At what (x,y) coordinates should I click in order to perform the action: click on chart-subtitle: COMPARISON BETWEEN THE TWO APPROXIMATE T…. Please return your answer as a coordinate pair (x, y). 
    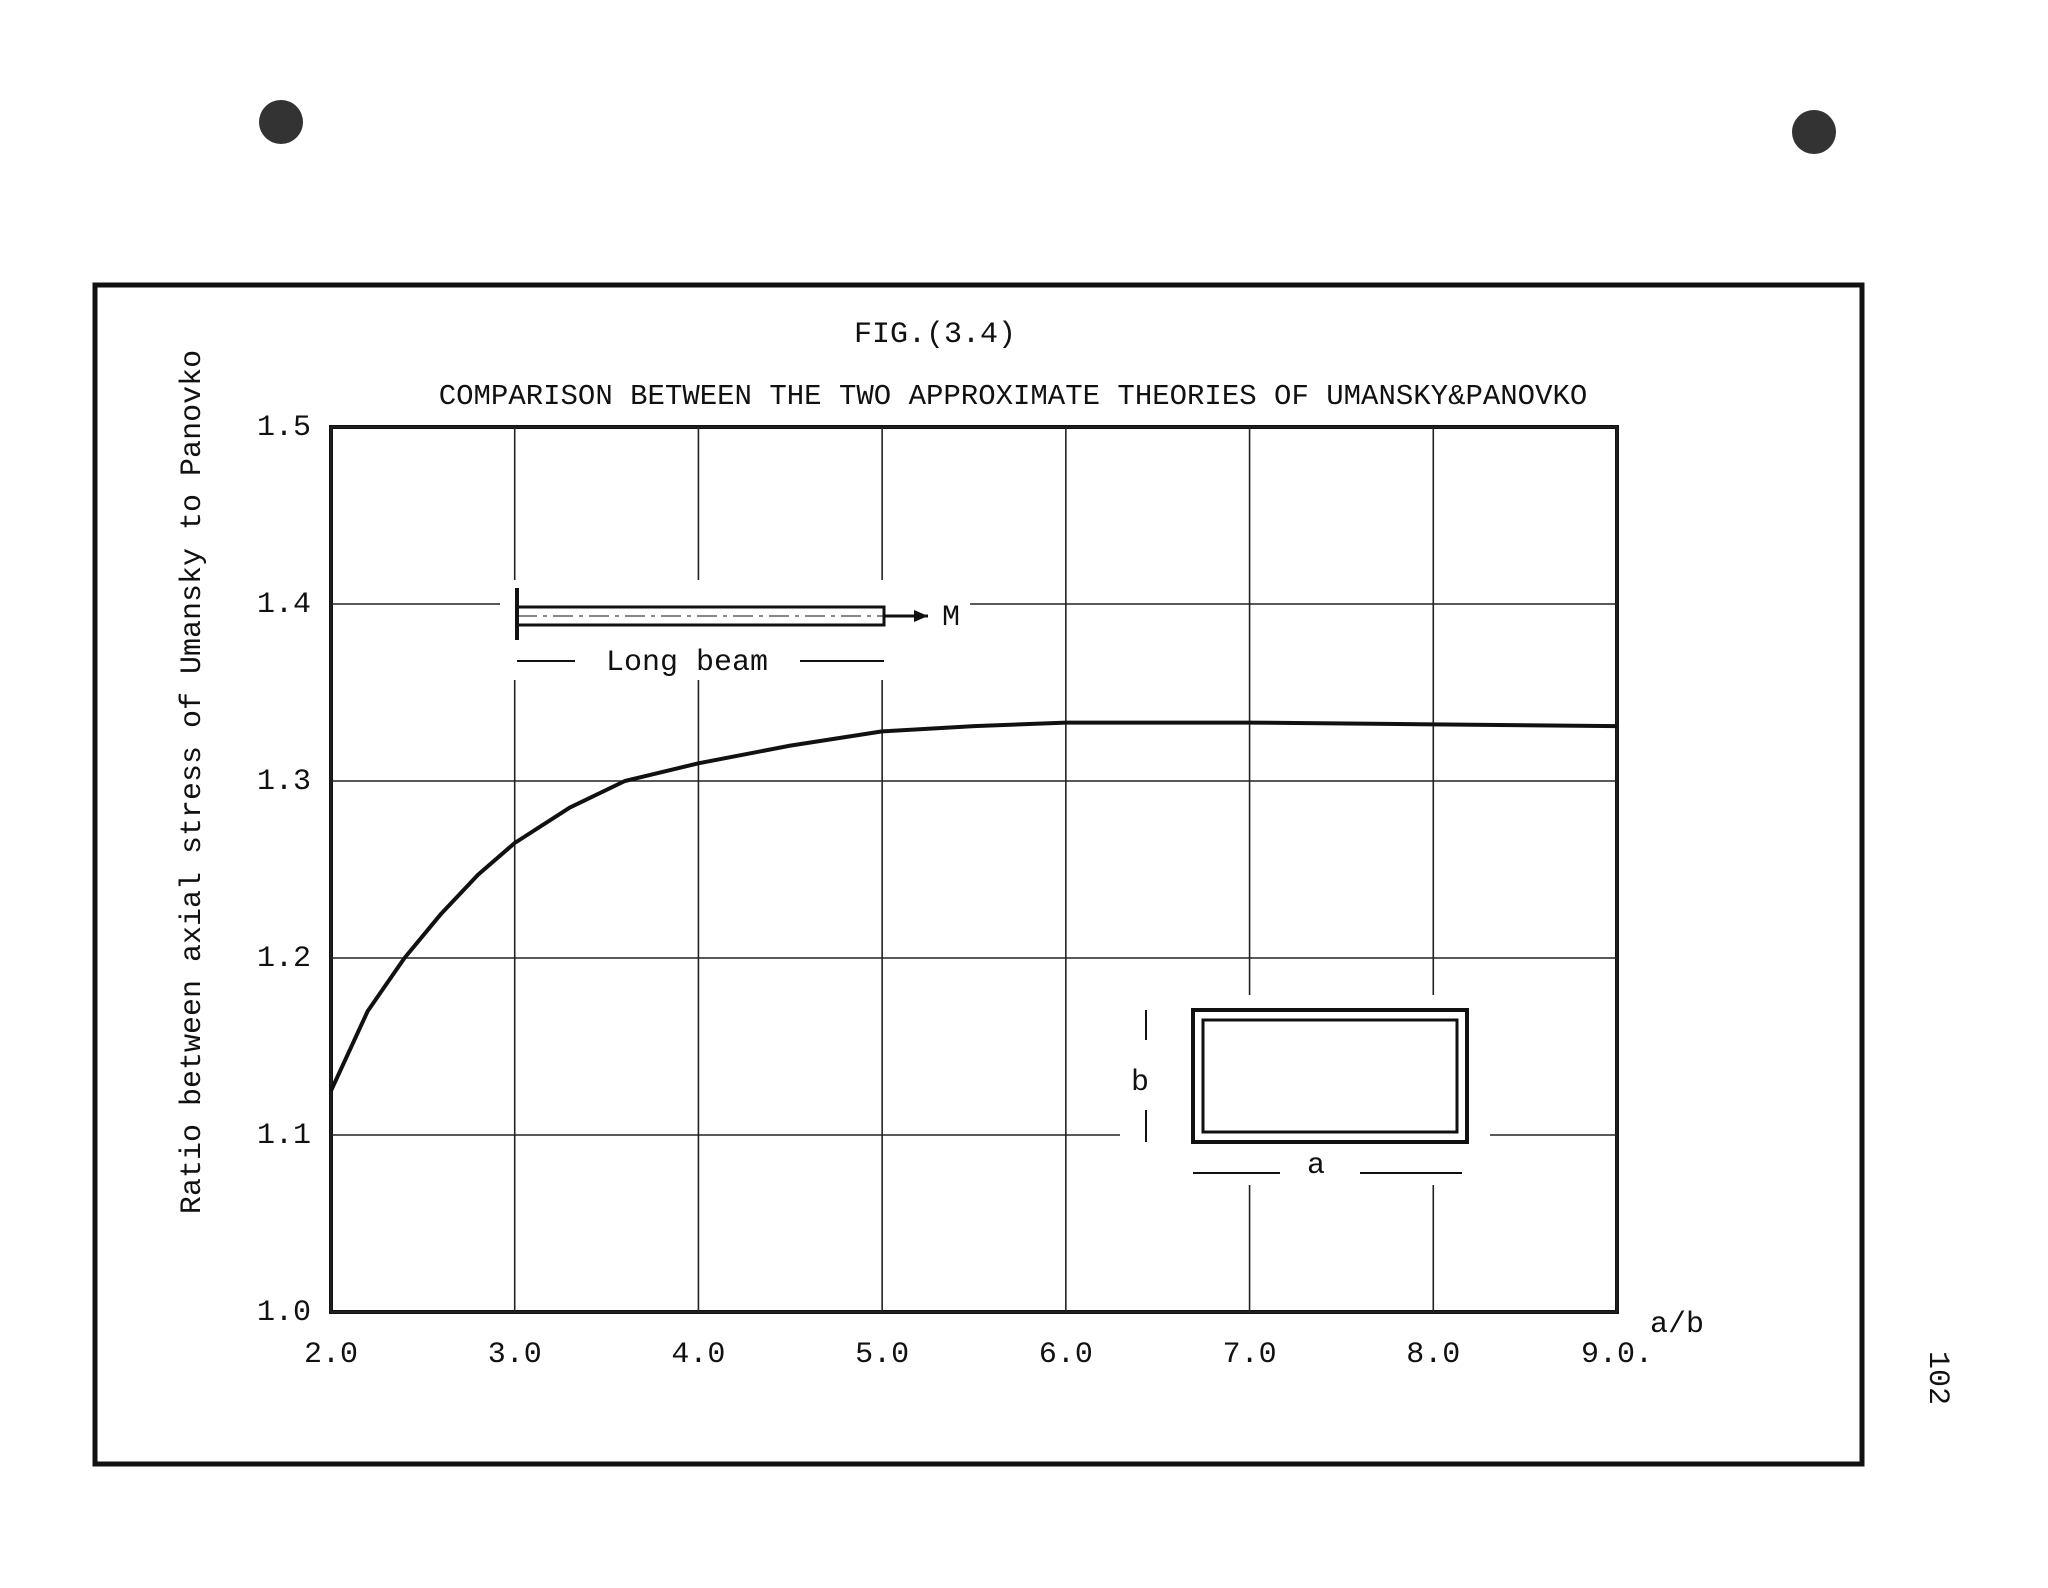
    Looking at the image, I should click on (1013, 396).